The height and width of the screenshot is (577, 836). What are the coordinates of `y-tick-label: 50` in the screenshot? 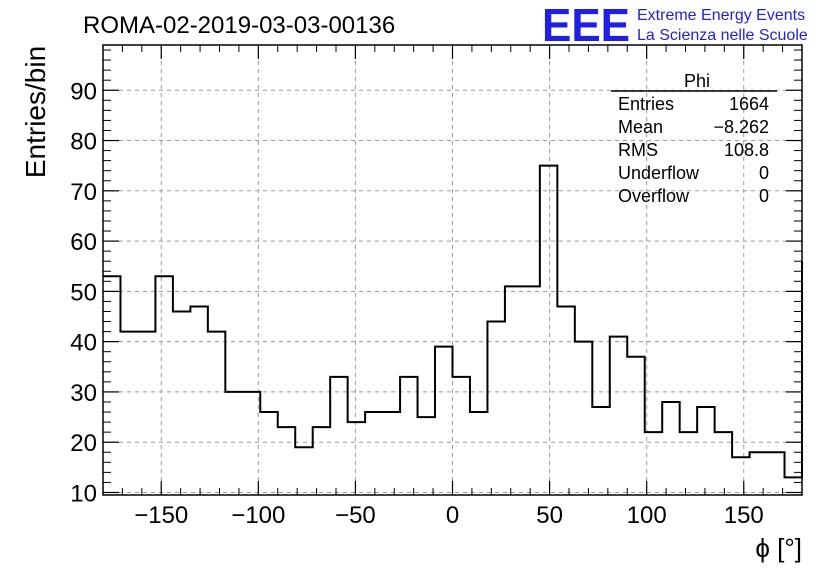 It's located at (83, 292).